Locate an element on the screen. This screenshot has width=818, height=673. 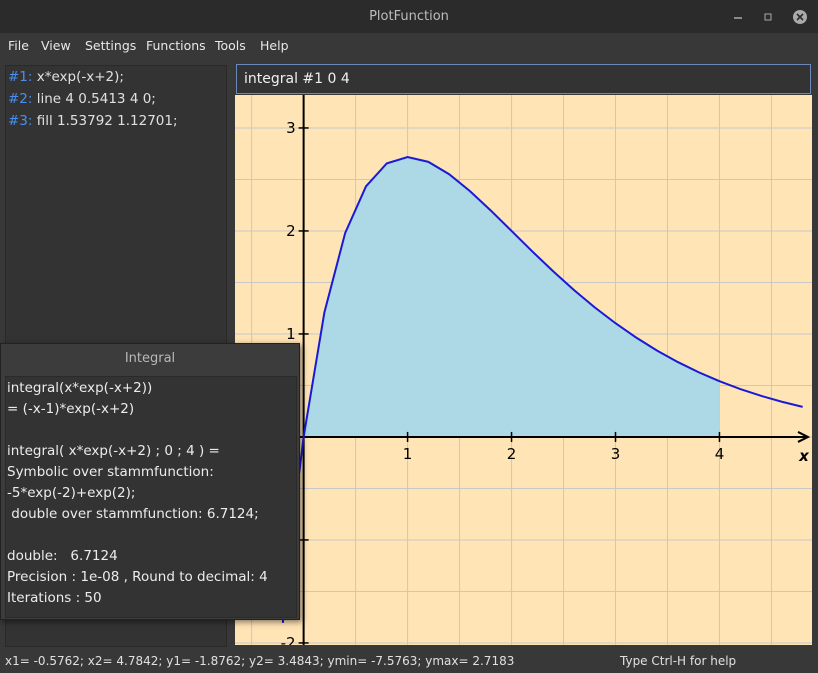
output-line: integral(x*exp(-x+2)) is located at coordinates (80, 388).